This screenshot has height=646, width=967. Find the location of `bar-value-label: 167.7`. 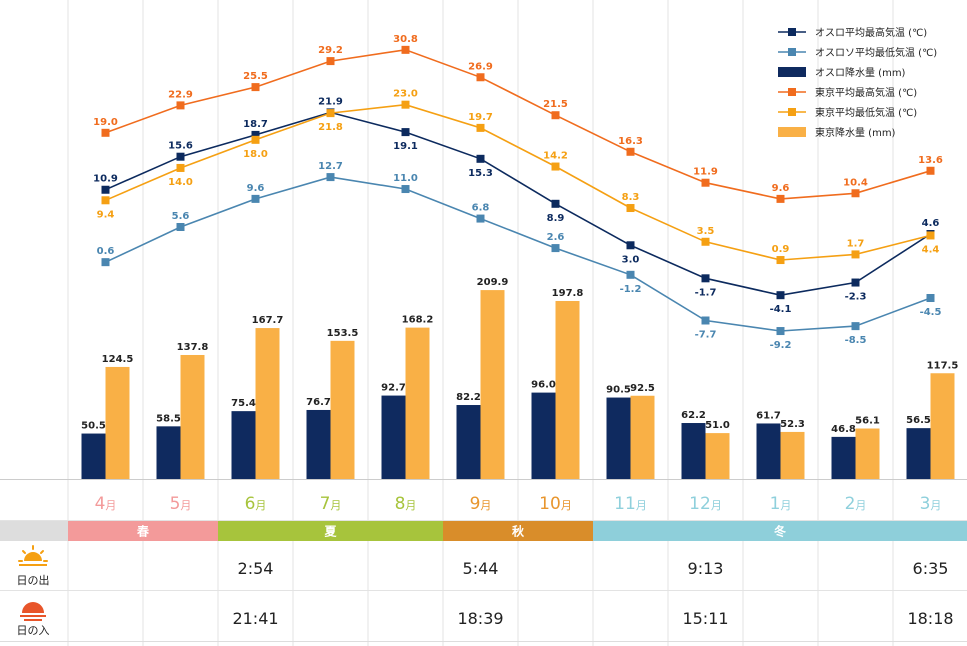

bar-value-label: 167.7 is located at coordinates (268, 320).